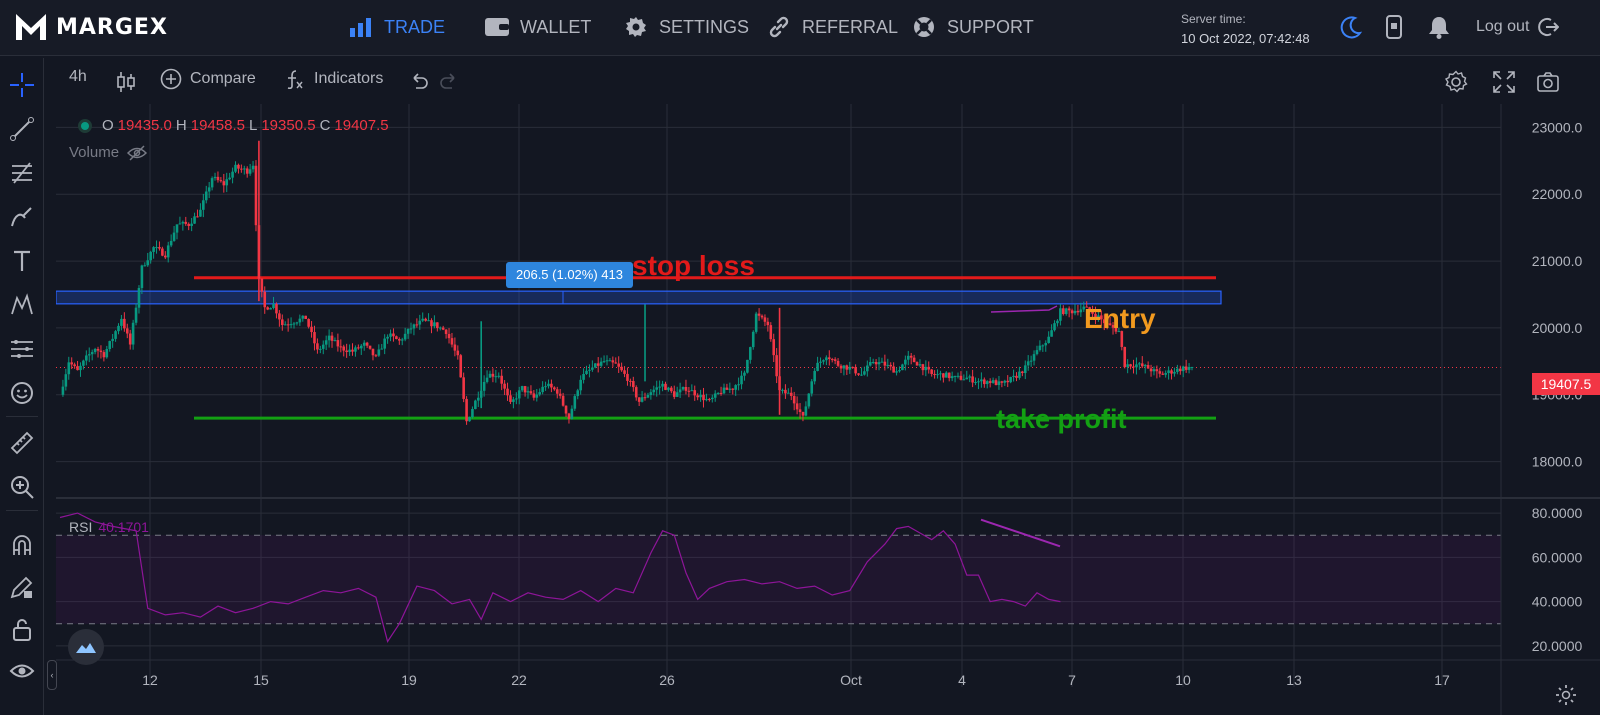 The width and height of the screenshot is (1600, 715). Describe the element at coordinates (22, 629) in the screenshot. I see `unlock-tool` at that location.